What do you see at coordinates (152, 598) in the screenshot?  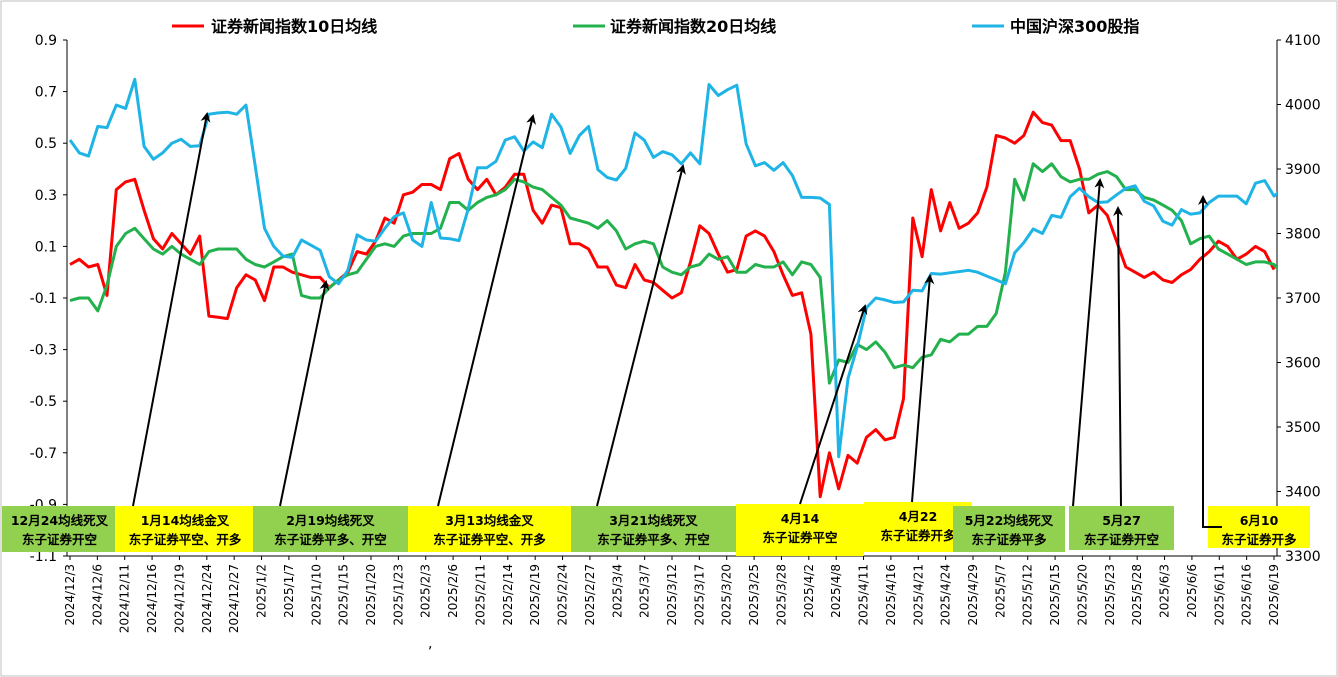 I see `x-tick-label: 2024/12/16` at bounding box center [152, 598].